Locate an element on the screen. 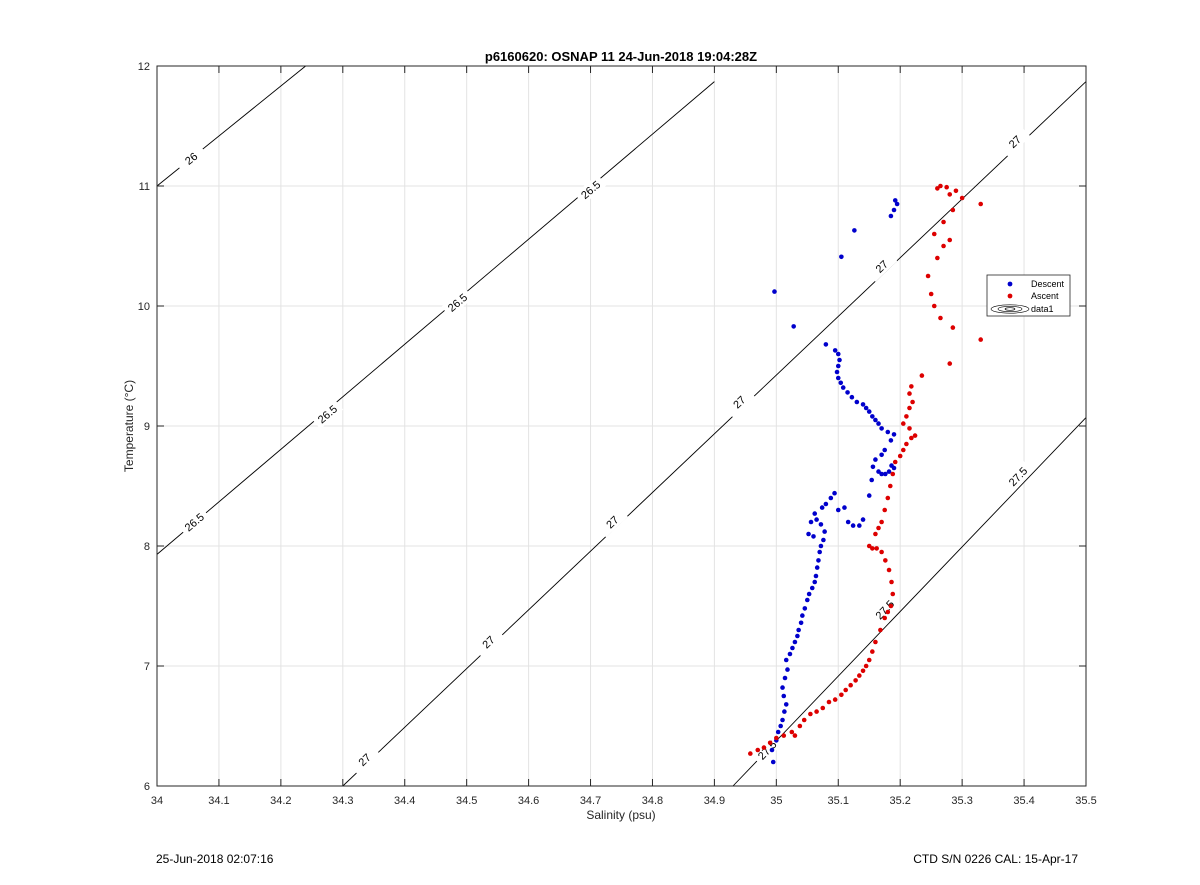 The image size is (1200, 885). x-tick-label: 34 is located at coordinates (157, 801).